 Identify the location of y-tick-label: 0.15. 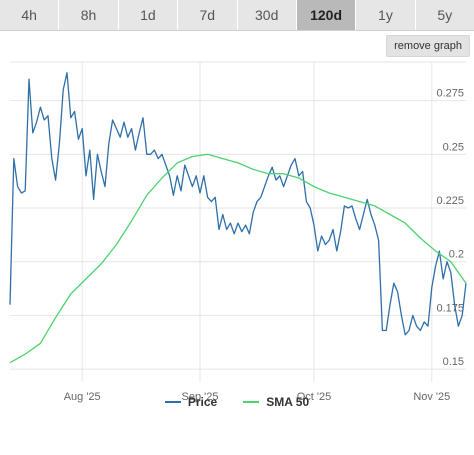
(453, 362).